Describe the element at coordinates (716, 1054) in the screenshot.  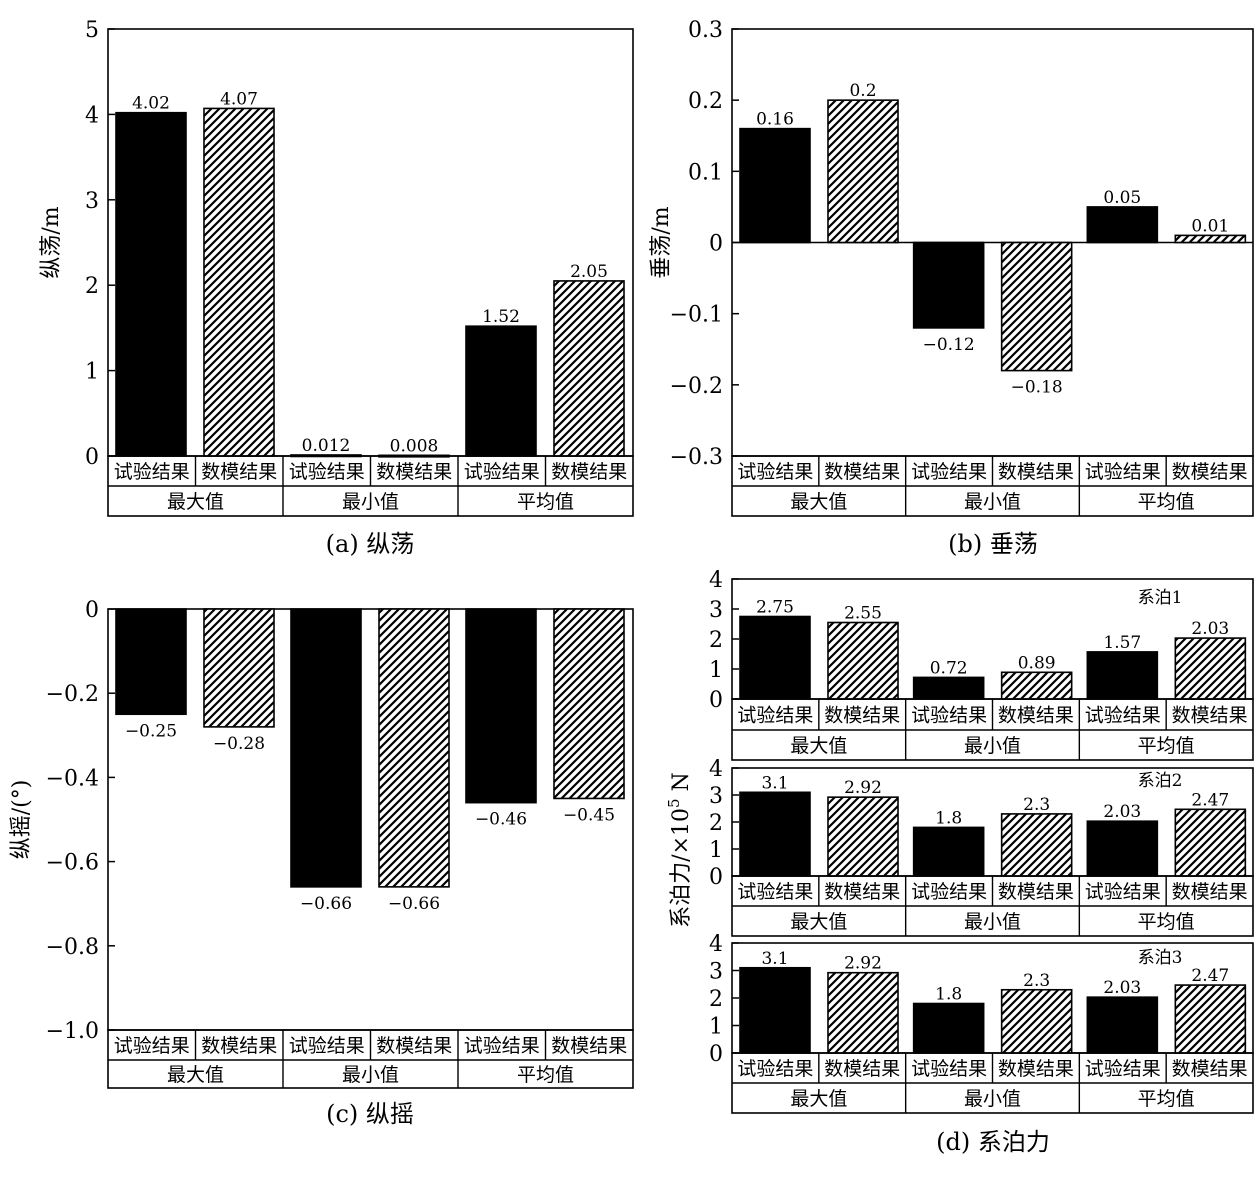
I see `y-tick-label-d3: 0` at that location.